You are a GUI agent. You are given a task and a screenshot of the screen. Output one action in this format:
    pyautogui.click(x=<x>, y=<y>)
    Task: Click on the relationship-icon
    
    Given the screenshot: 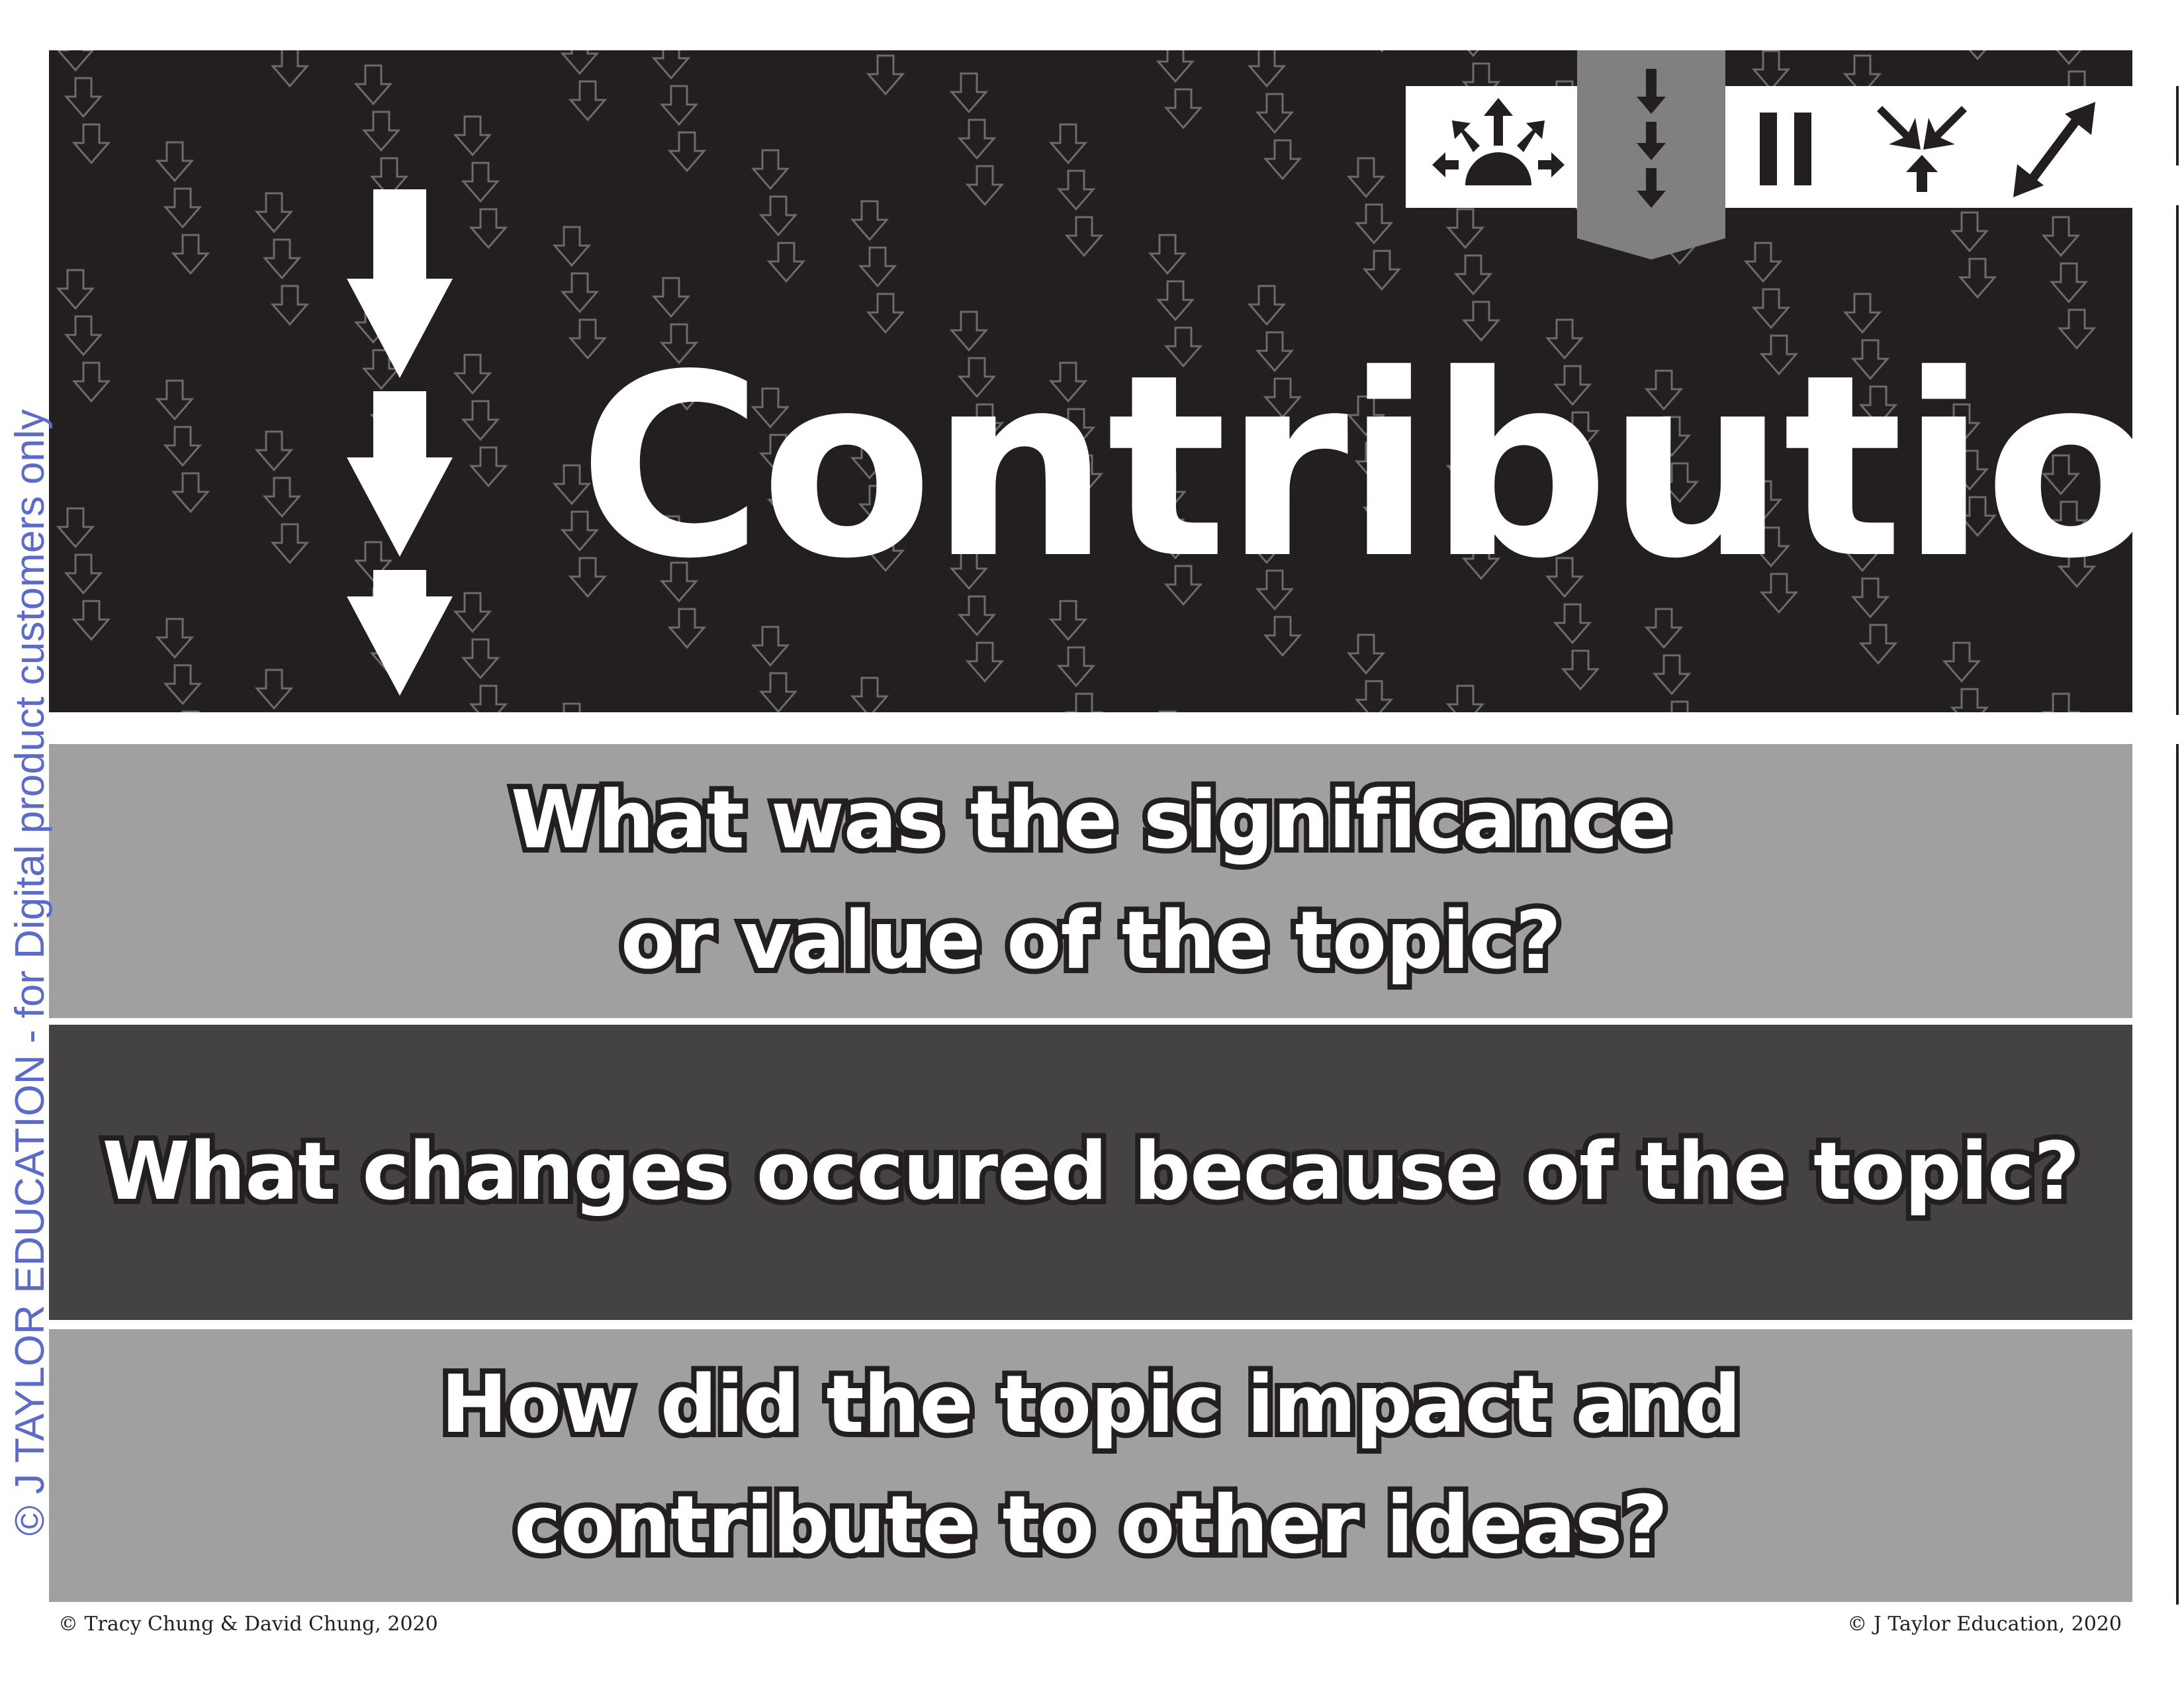 What is the action you would take?
    pyautogui.click(x=2054, y=149)
    